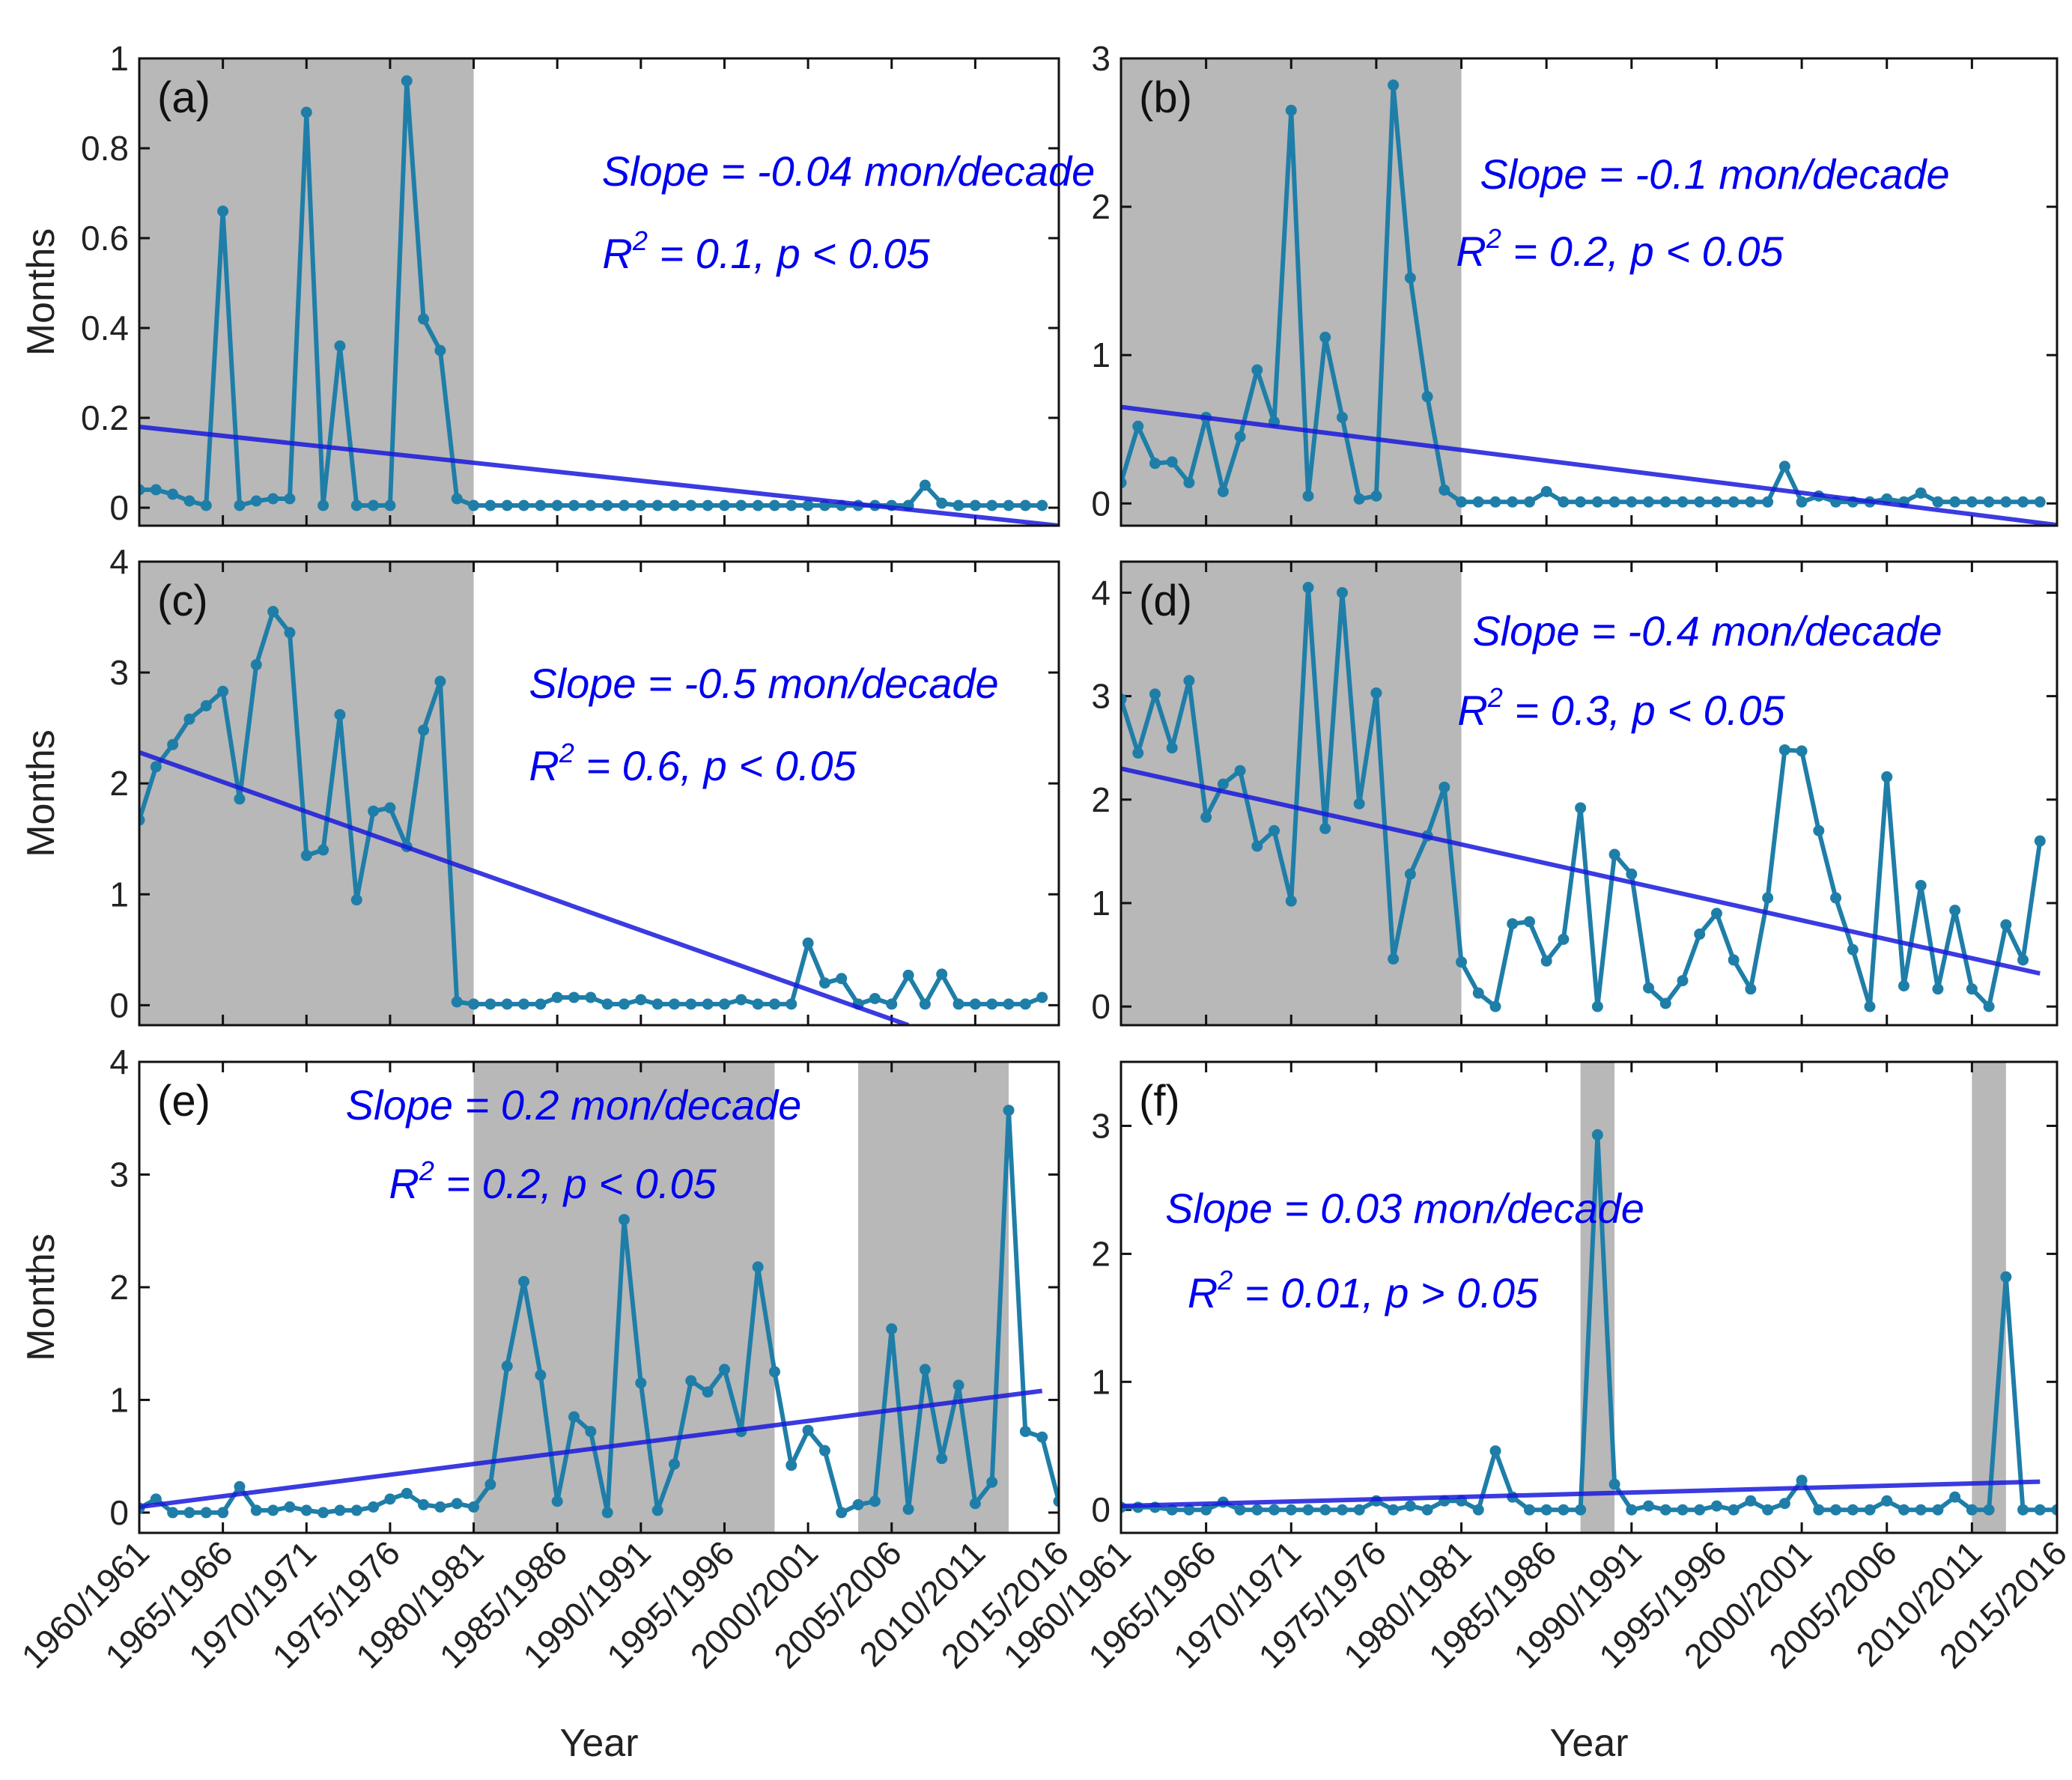 The width and height of the screenshot is (2072, 1780). Describe the element at coordinates (1644, 710) in the screenshot. I see `r2-rest: = 0.3, p < 0.05` at that location.